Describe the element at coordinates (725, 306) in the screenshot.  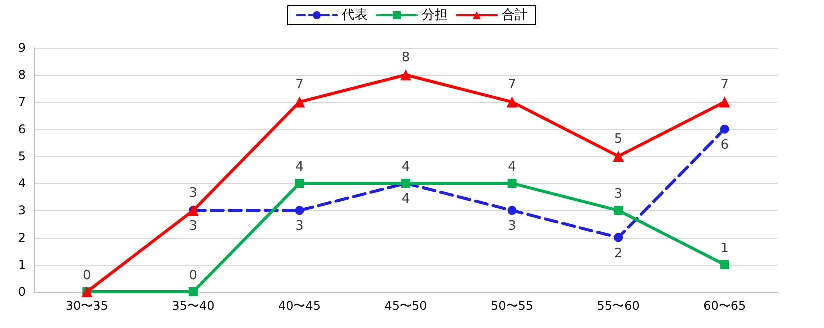
I see `x-tick-label: 60〜65` at that location.